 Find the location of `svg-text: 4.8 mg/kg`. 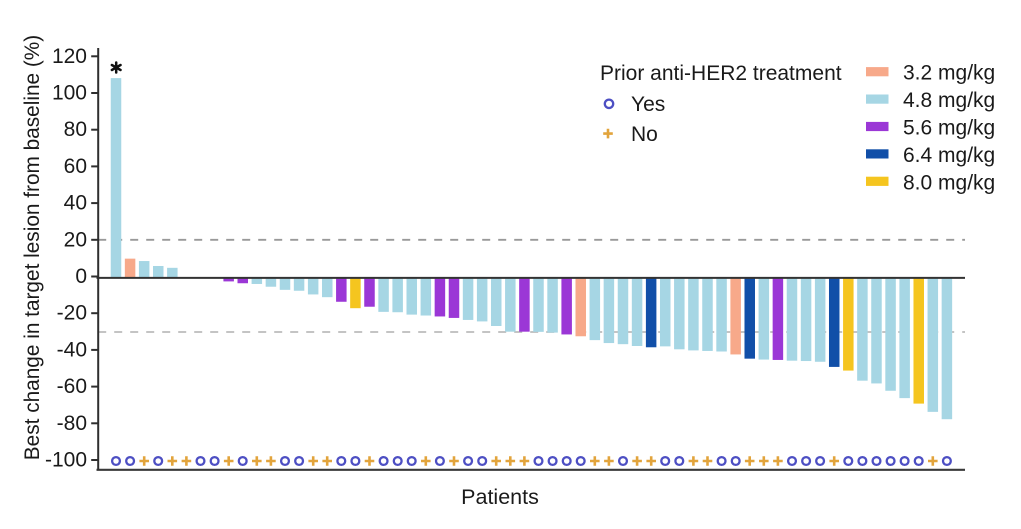

svg-text: 4.8 mg/kg is located at coordinates (949, 100).